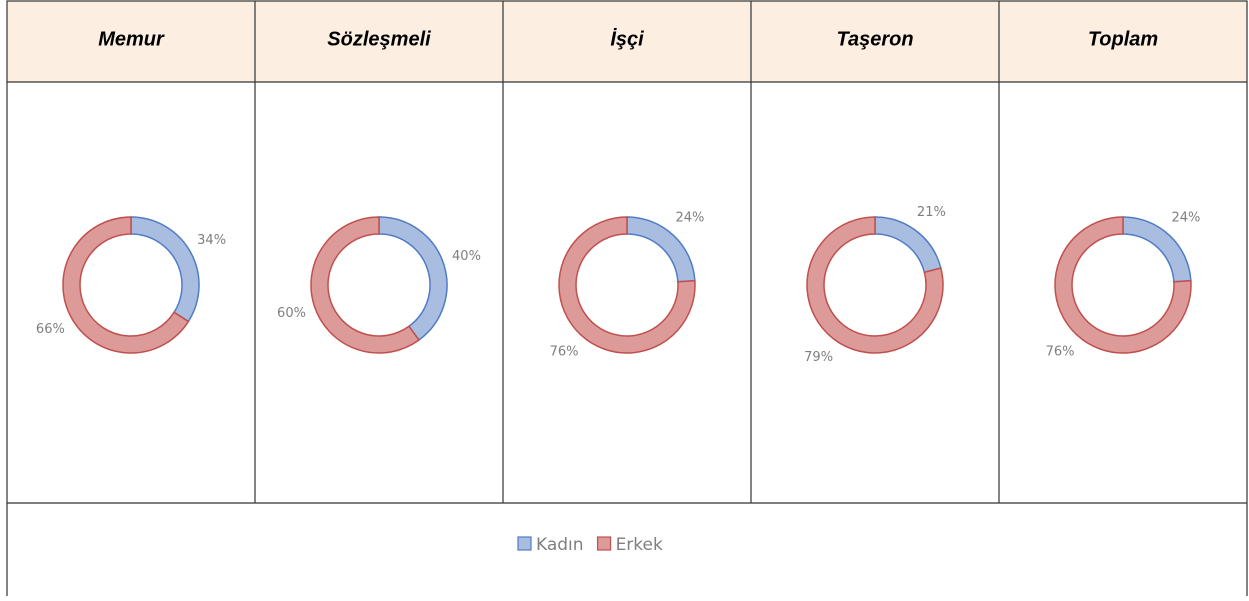 This screenshot has width=1249, height=601. What do you see at coordinates (131, 39) in the screenshot?
I see `column-header: Memur` at bounding box center [131, 39].